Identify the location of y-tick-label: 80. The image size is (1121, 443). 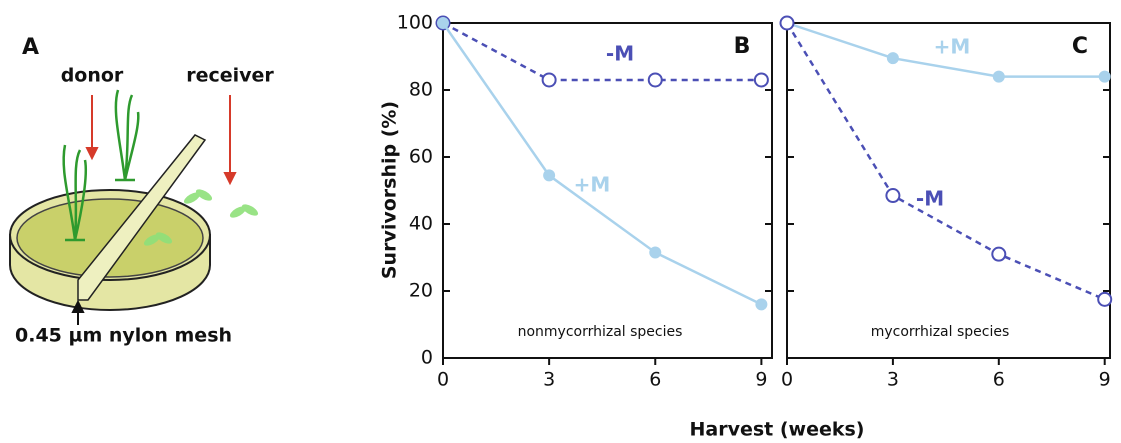
(421, 90).